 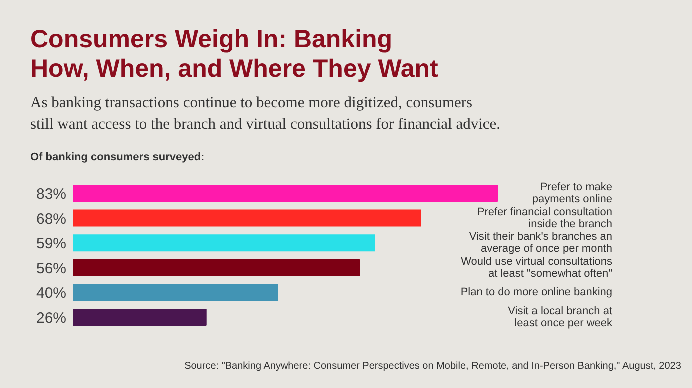 What do you see at coordinates (51, 244) in the screenshot?
I see `data-label: 59%` at bounding box center [51, 244].